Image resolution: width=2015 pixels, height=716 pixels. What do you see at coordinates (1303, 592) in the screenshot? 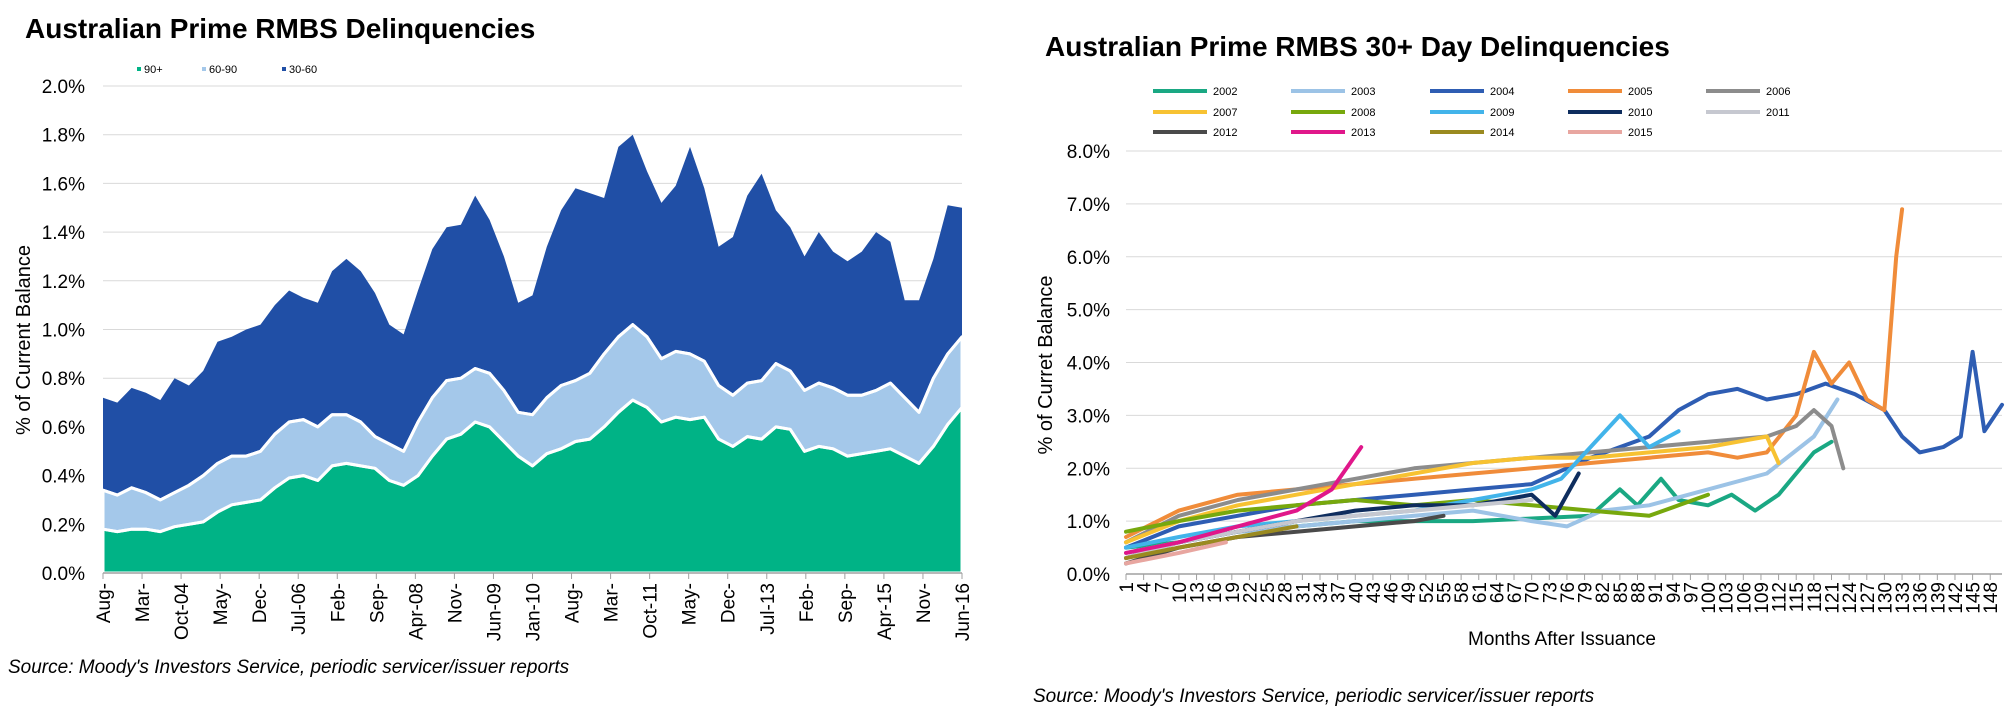
I see `right-x-tick-label: 31` at bounding box center [1303, 592].